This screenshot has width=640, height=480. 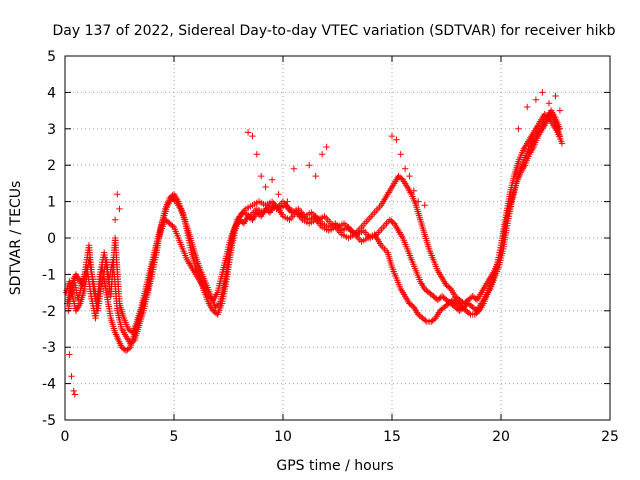 I want to click on x-tick-label: 20, so click(x=501, y=437).